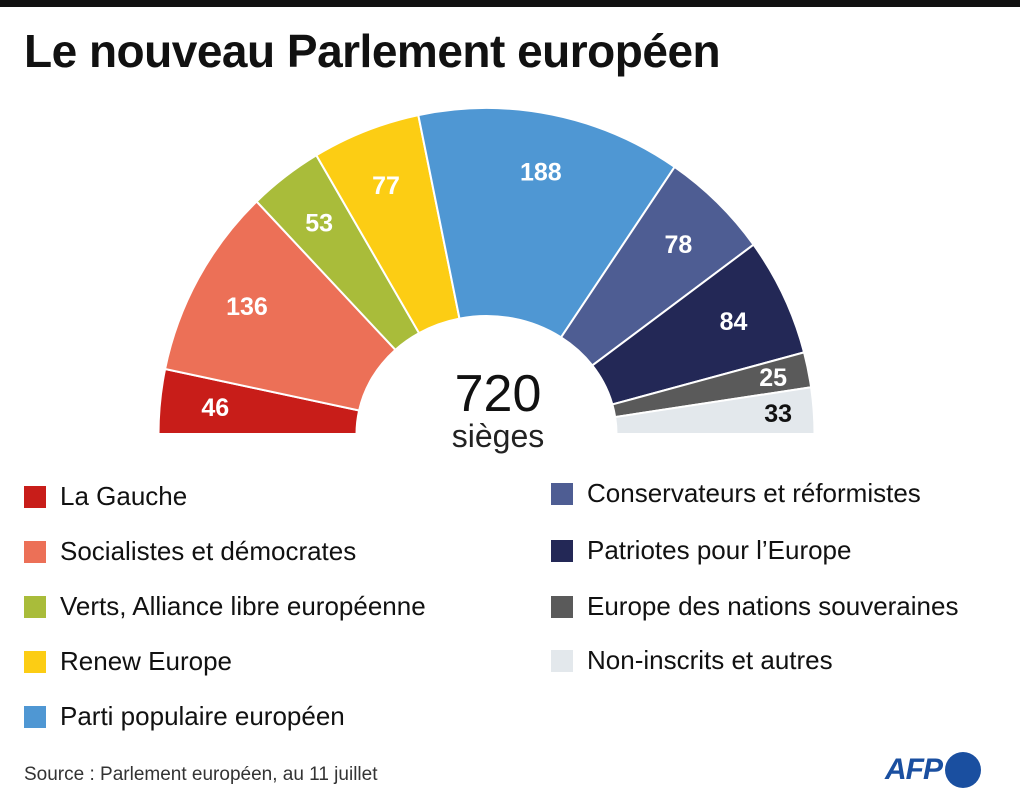 This screenshot has width=1020, height=808. Describe the element at coordinates (146, 661) in the screenshot. I see `legend-label: Renew Europe` at that location.